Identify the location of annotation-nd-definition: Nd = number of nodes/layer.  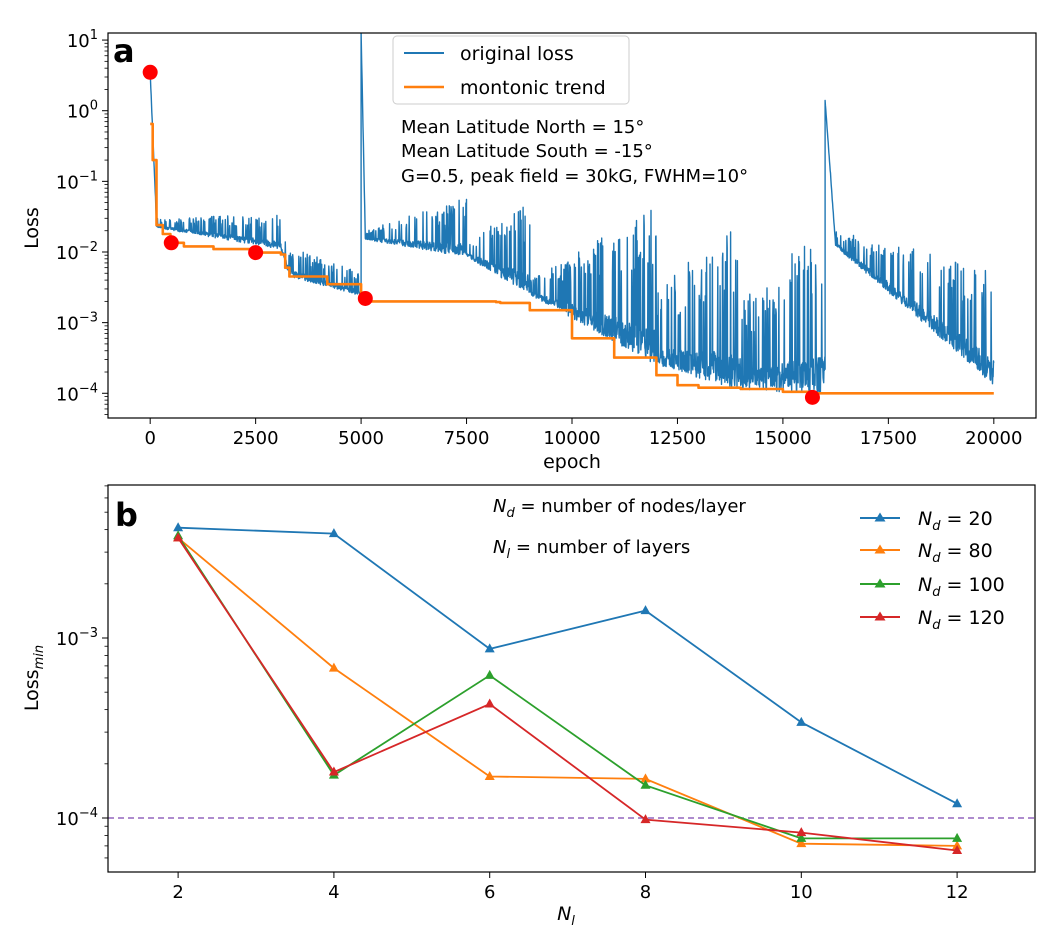
(619, 508).